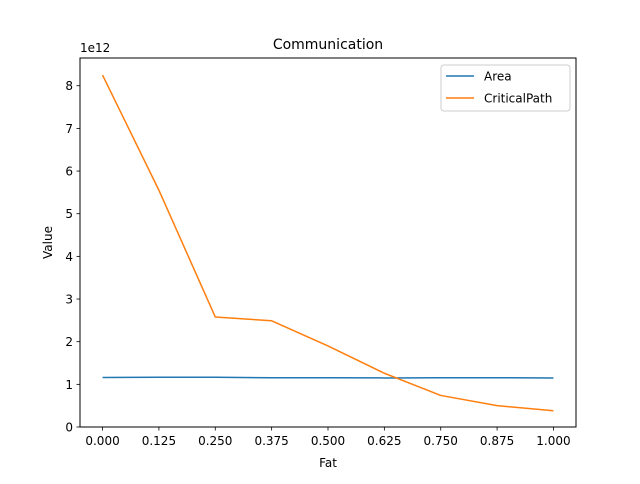 This screenshot has height=484, width=640. I want to click on x-tick-label: 0.375, so click(271, 441).